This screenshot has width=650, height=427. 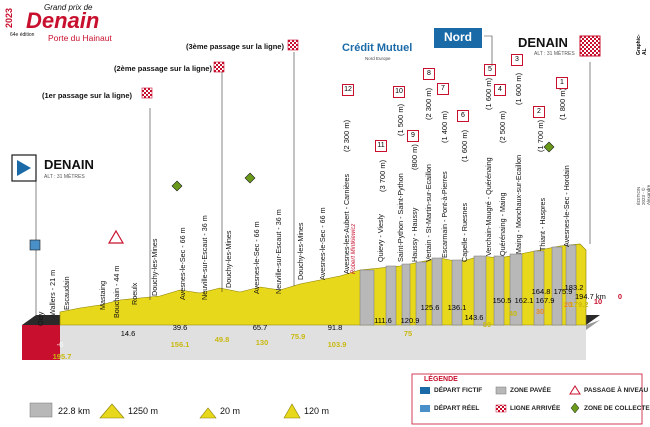 What do you see at coordinates (235, 46) in the screenshot?
I see `passage-3: (3ème passage sur la ligne)` at bounding box center [235, 46].